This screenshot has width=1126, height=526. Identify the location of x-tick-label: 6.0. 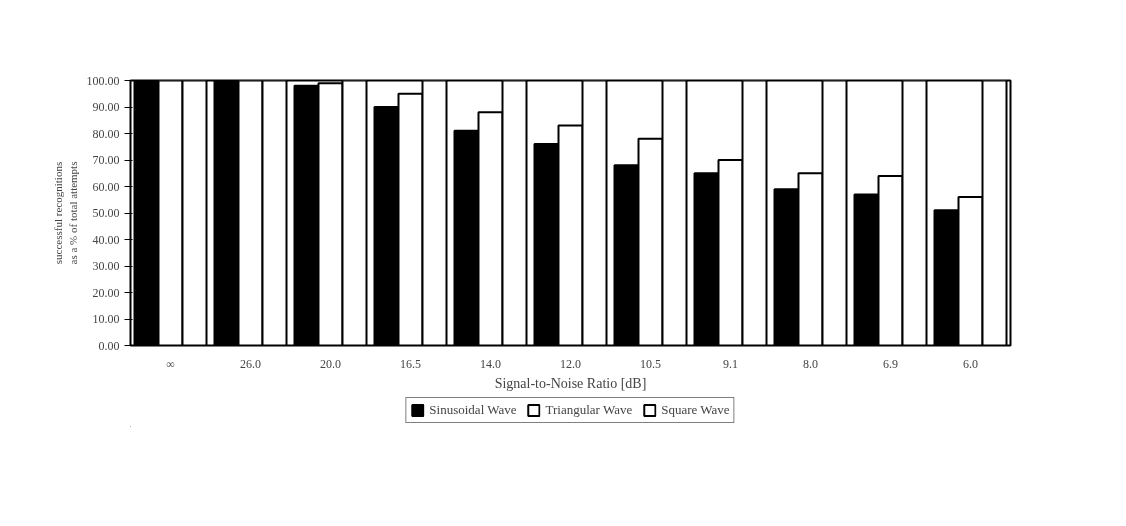
(970, 363).